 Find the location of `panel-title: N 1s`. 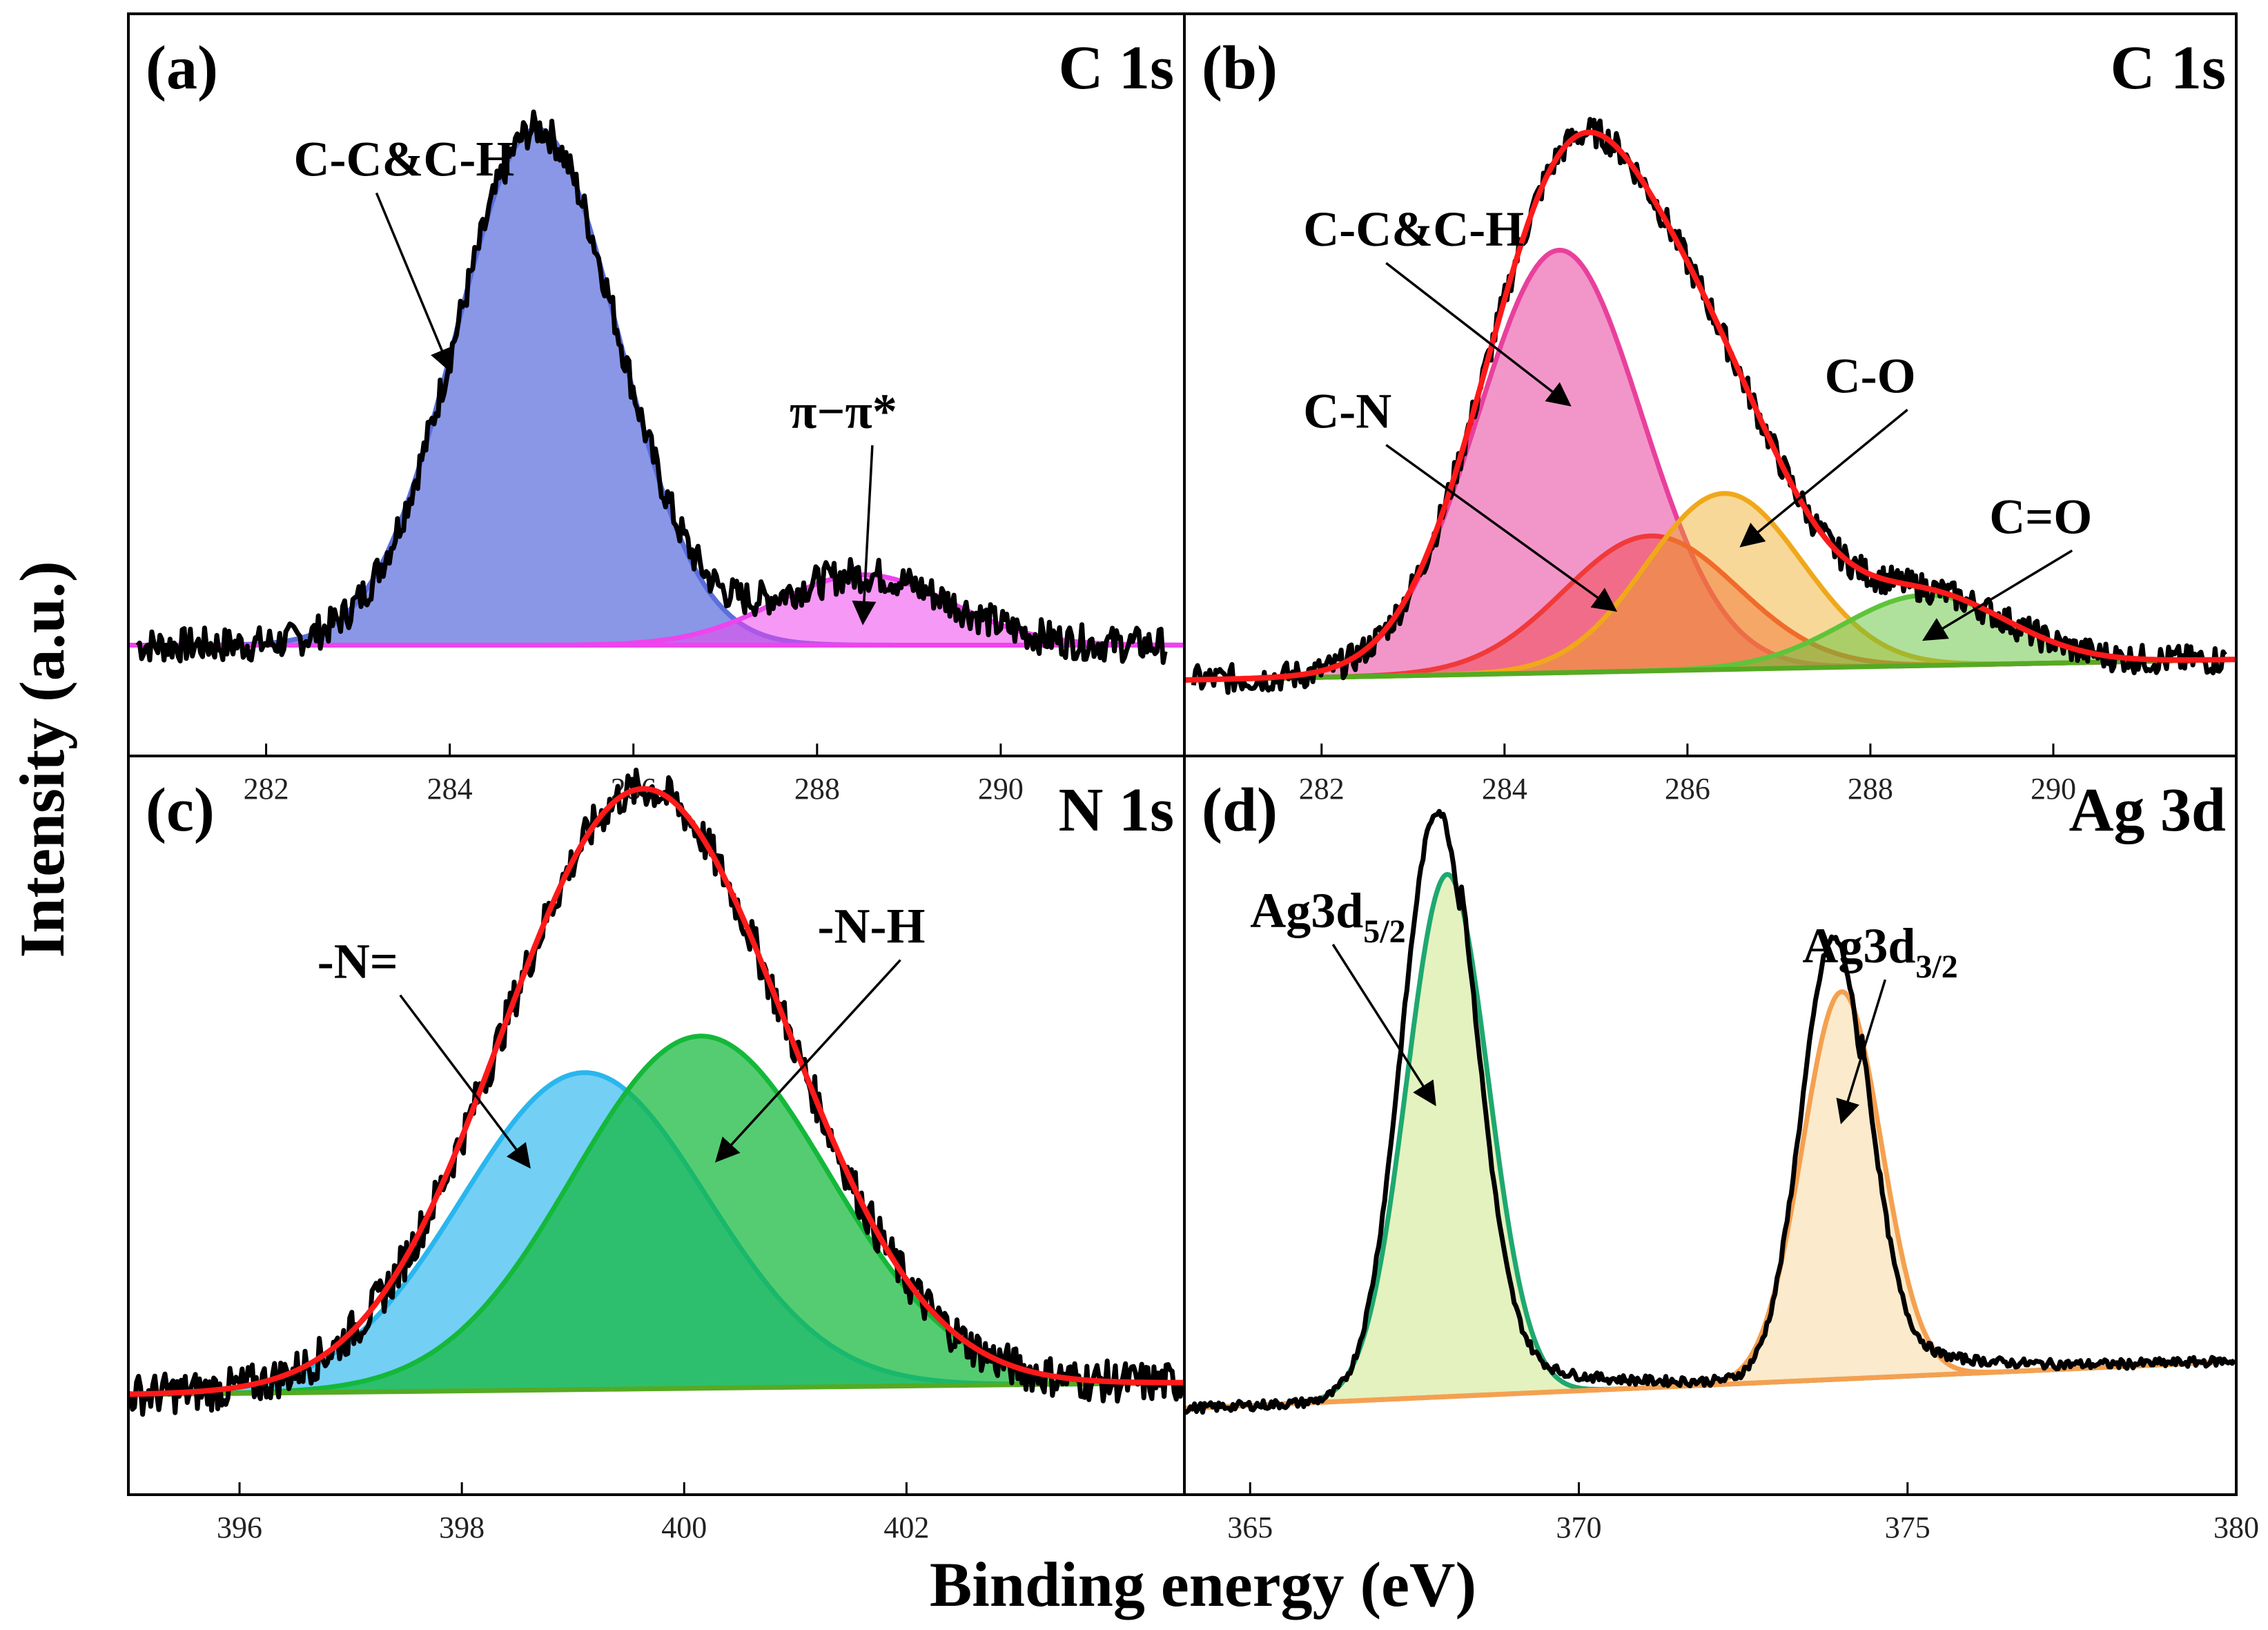

panel-title: N 1s is located at coordinates (1116, 810).